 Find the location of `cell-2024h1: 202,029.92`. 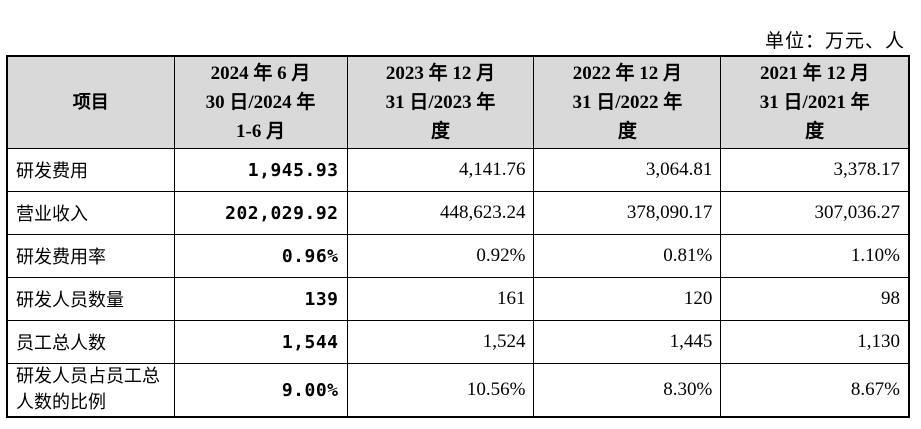

cell-2024h1: 202,029.92 is located at coordinates (260, 213).